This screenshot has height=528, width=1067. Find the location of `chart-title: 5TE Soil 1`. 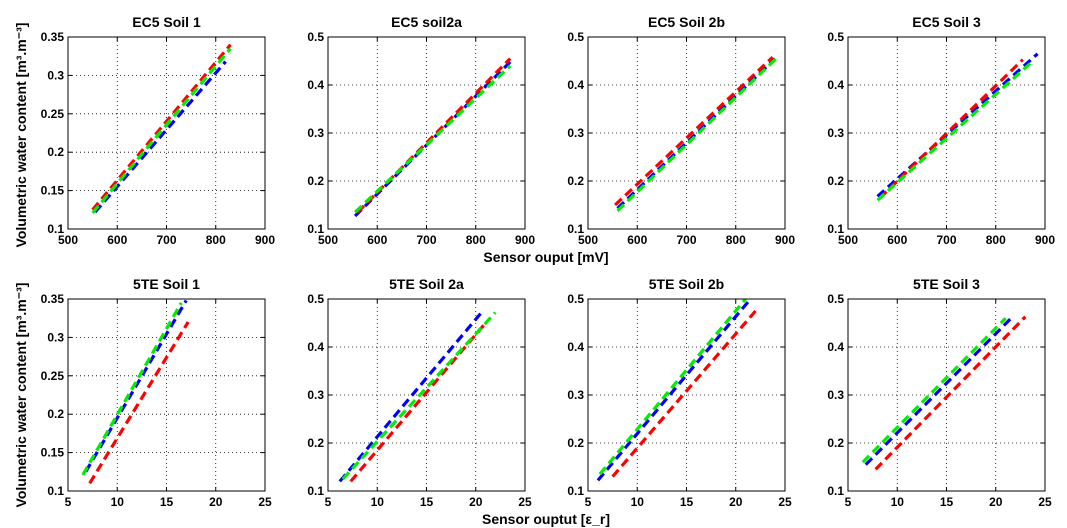

chart-title: 5TE Soil 1 is located at coordinates (166, 284).